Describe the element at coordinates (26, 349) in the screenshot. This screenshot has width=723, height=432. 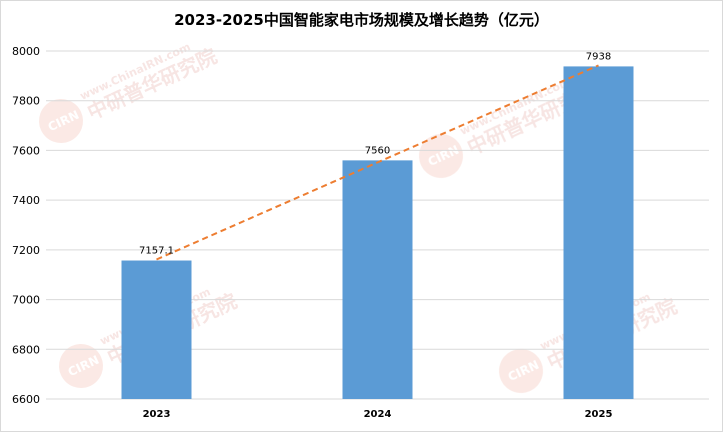
I see `y-tick-label: 6800` at that location.